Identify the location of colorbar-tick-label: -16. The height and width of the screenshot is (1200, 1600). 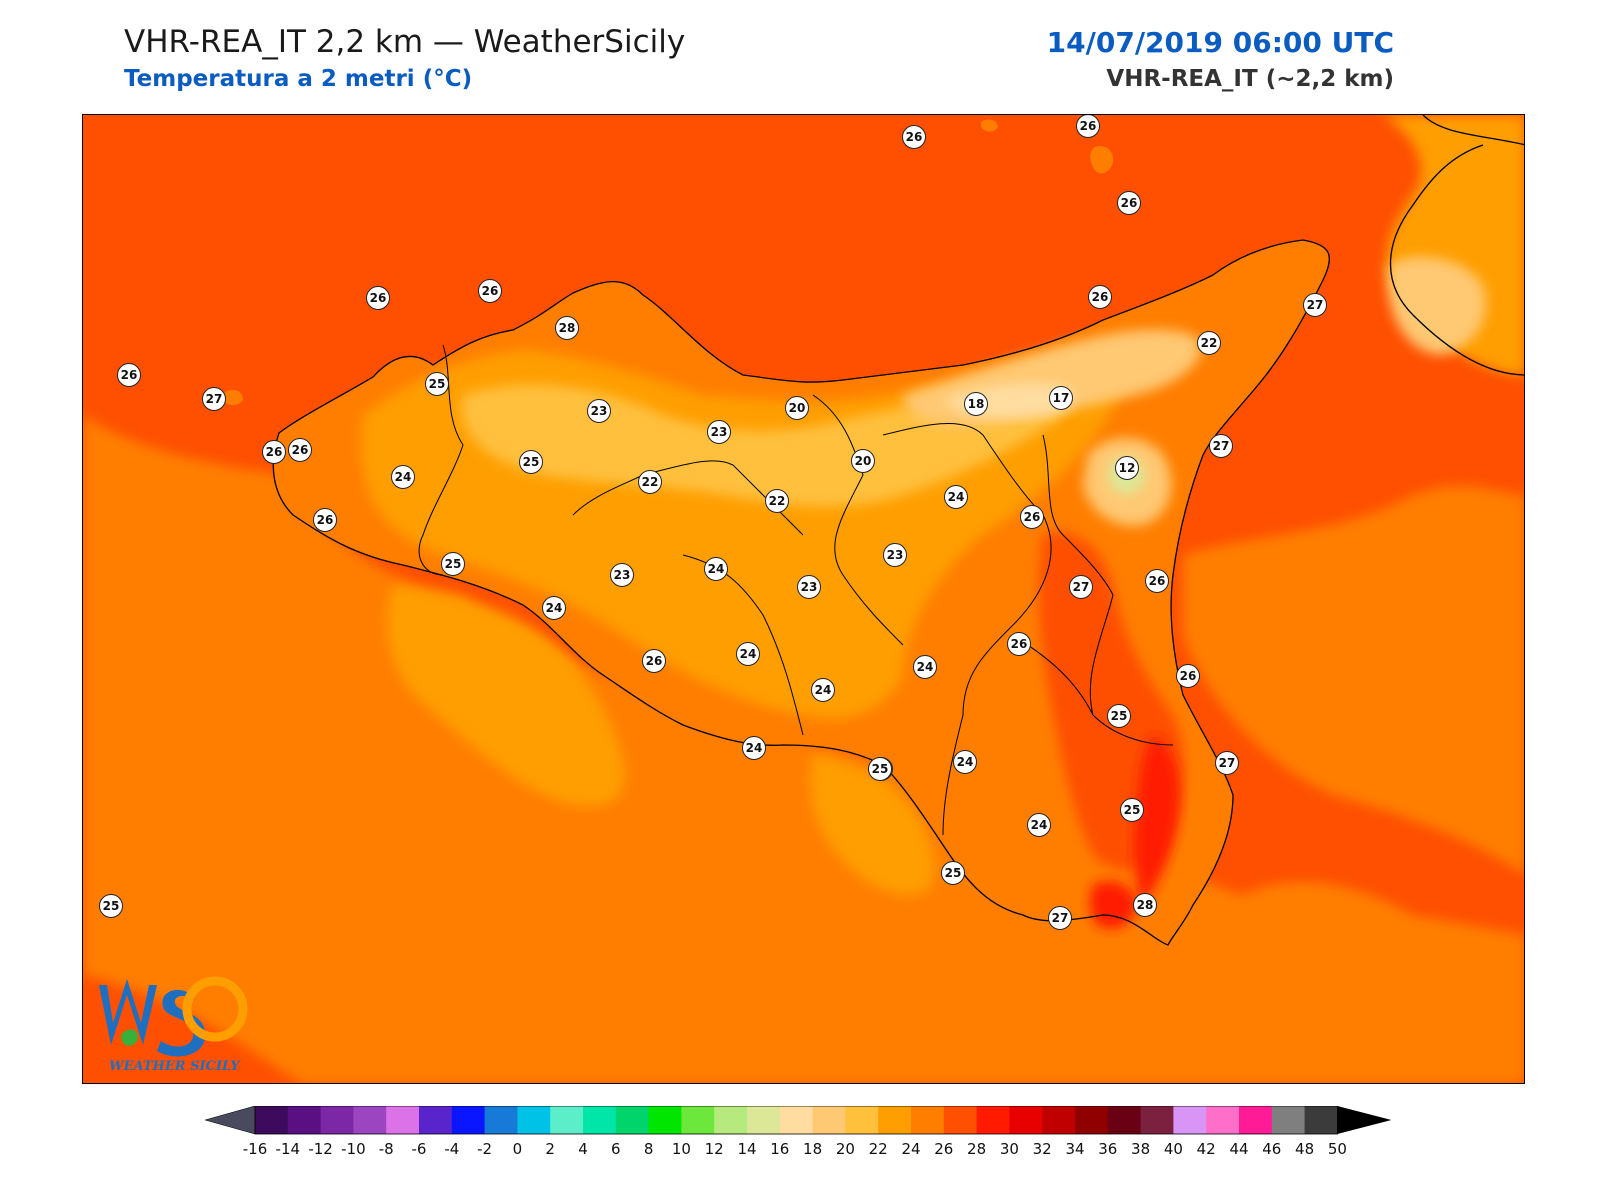
(255, 1149).